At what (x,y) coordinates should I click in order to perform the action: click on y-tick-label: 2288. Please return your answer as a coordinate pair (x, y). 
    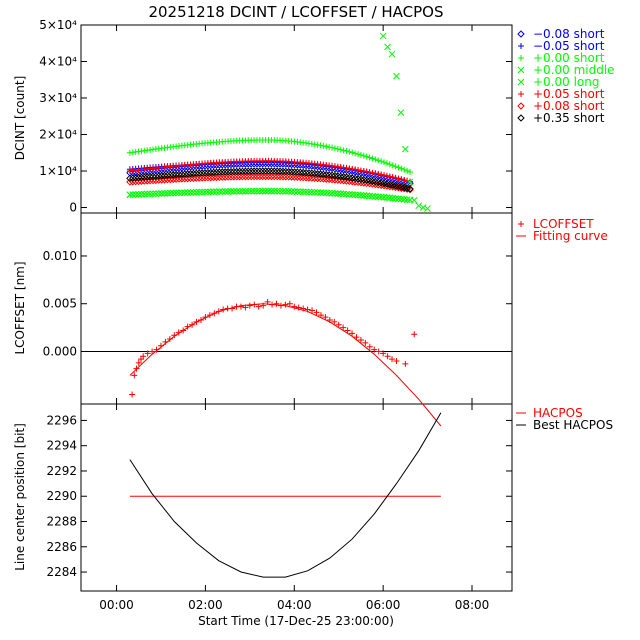
    Looking at the image, I should click on (61, 522).